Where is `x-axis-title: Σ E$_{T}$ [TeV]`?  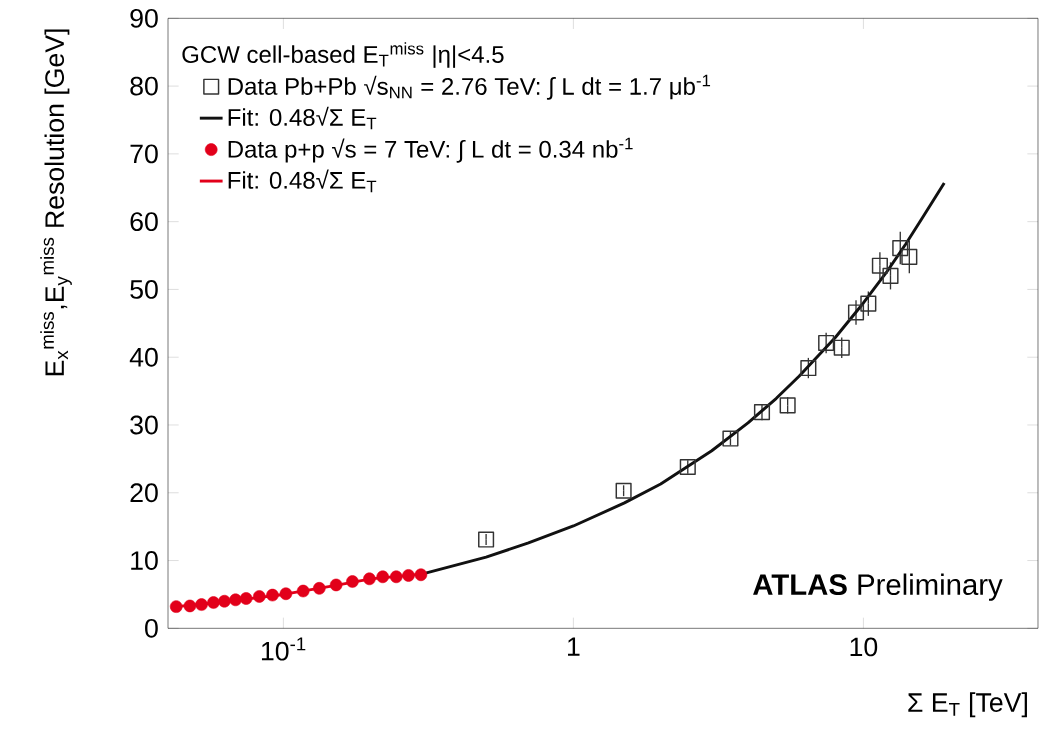 x-axis-title: Σ E$_{T}$ [TeV] is located at coordinates (967, 705).